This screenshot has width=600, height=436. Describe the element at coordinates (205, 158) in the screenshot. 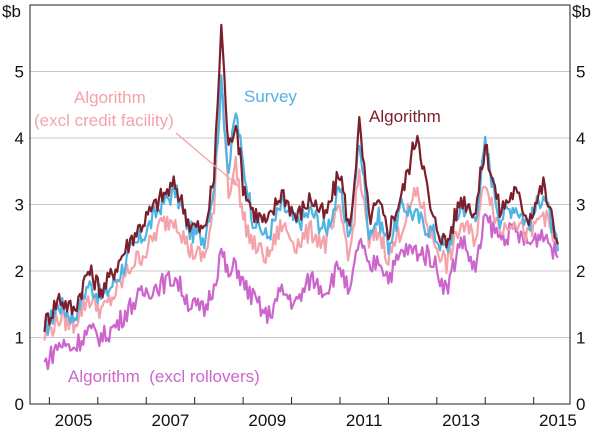

I see `label-arrow` at that location.